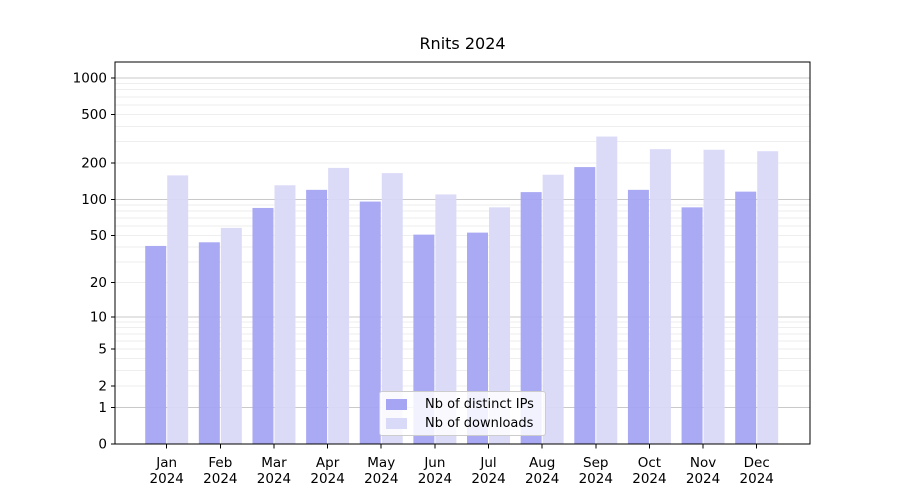 This screenshot has height=500, width=900. I want to click on bar-downloads-feb, so click(231, 335).